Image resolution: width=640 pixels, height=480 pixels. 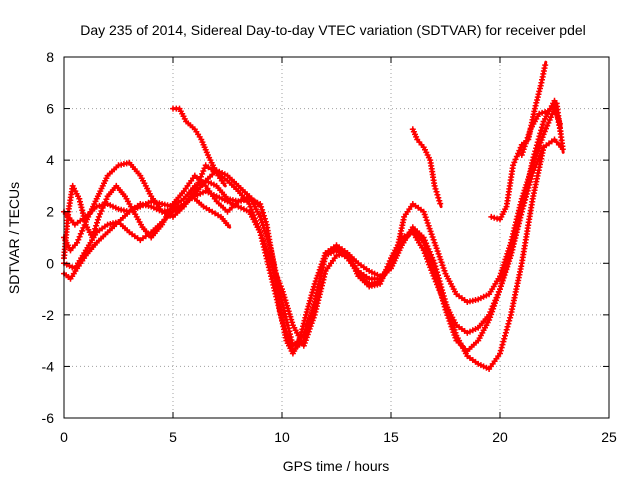 What do you see at coordinates (64, 437) in the screenshot?
I see `x-tick-label: 0` at bounding box center [64, 437].